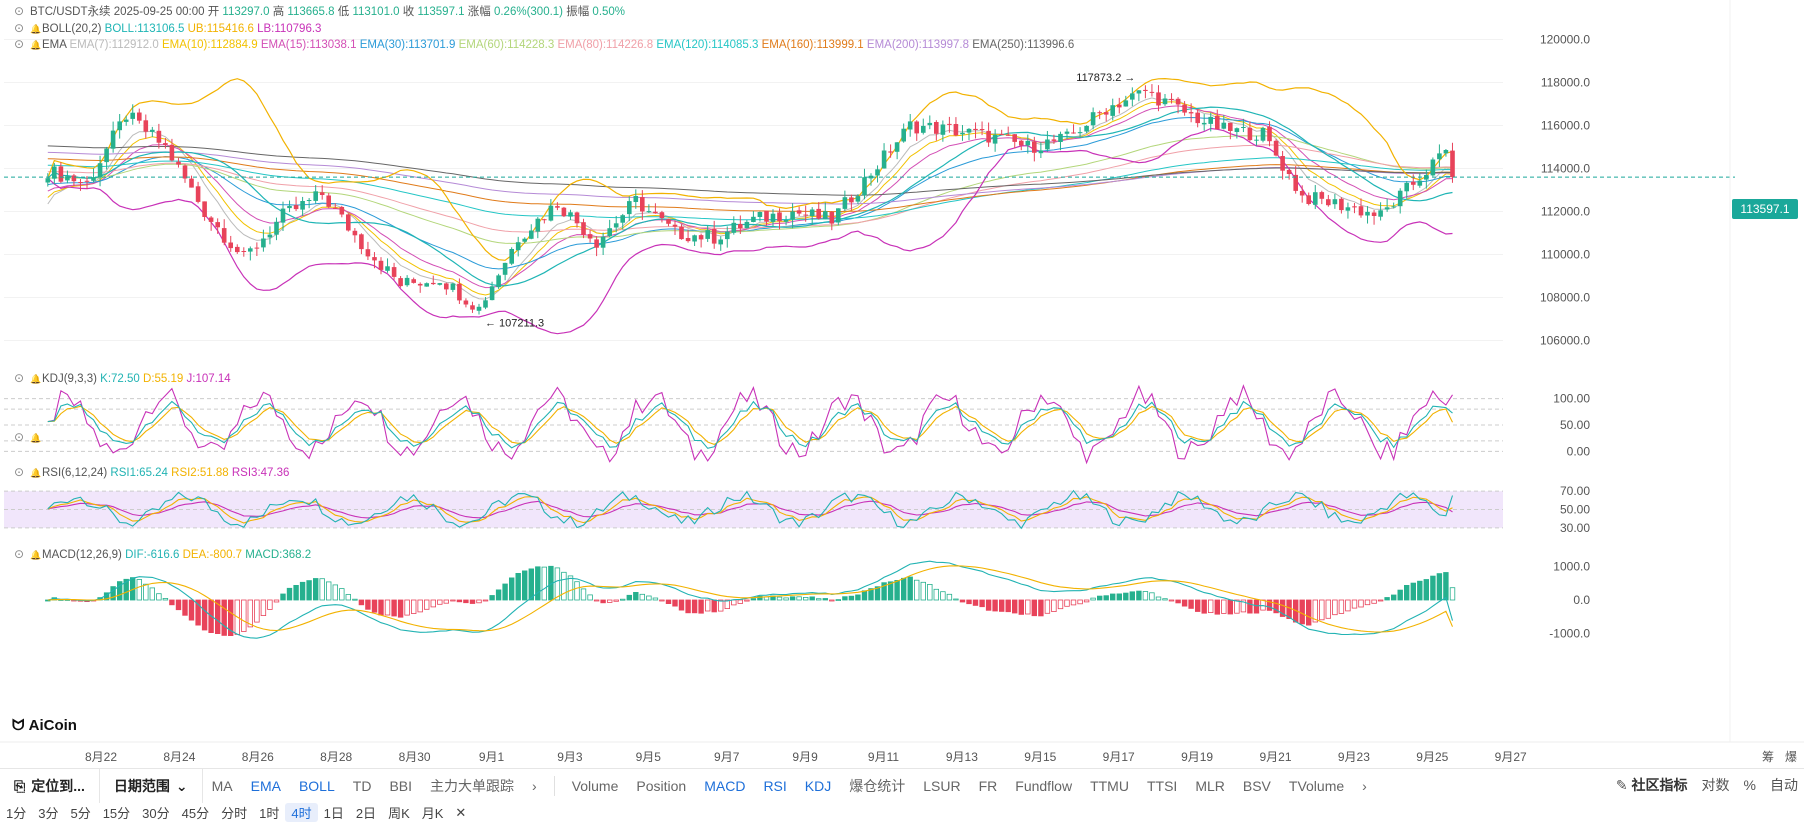 This screenshot has width=1804, height=823. What do you see at coordinates (1715, 785) in the screenshot?
I see `log-scale-toggle: 对数` at bounding box center [1715, 785].